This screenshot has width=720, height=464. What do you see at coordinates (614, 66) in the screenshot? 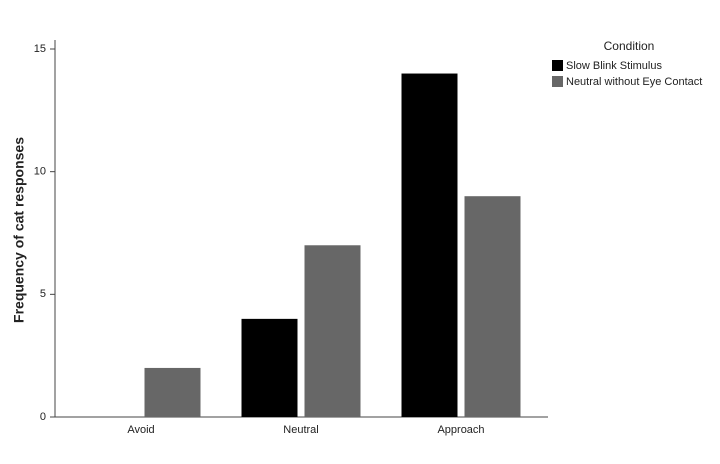
I see `legend-label: Slow Blink Stimulus` at bounding box center [614, 66].